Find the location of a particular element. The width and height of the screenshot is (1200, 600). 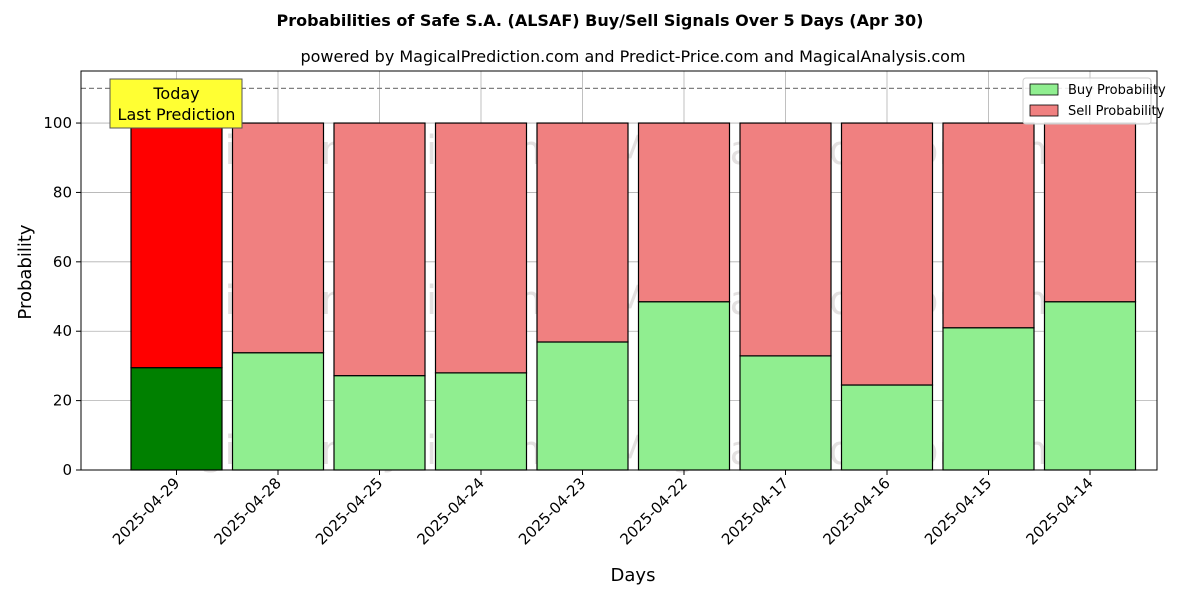

x-tick-label: 2025-04-17 is located at coordinates (755, 511).